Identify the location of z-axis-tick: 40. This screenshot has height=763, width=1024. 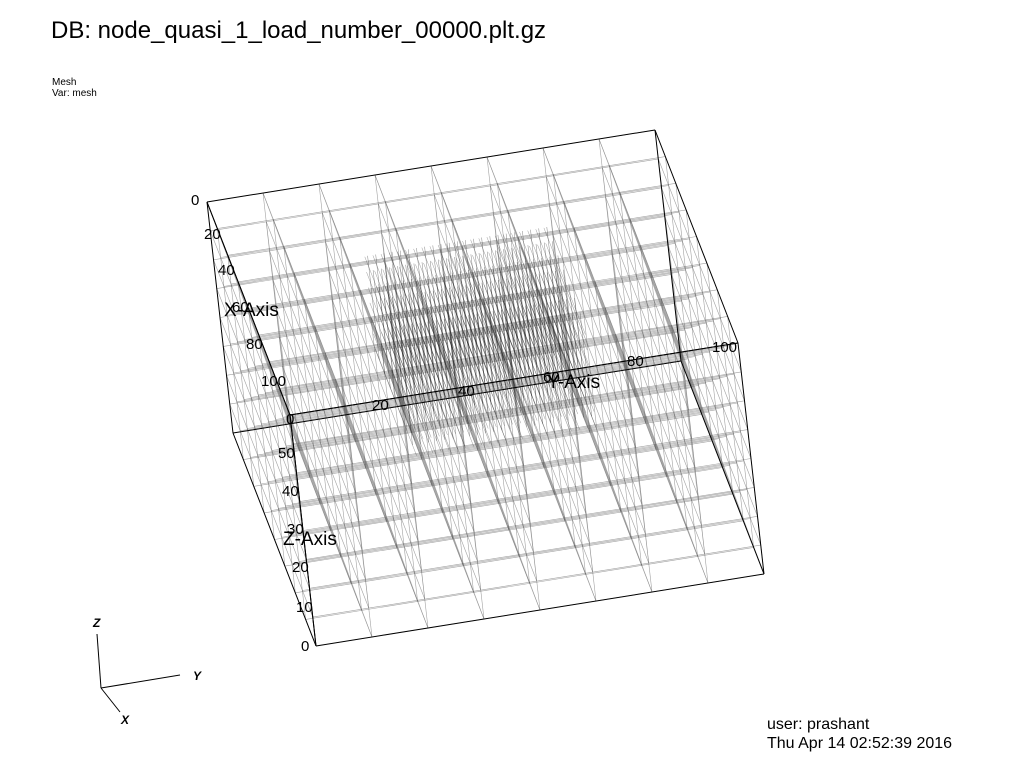
(290, 491).